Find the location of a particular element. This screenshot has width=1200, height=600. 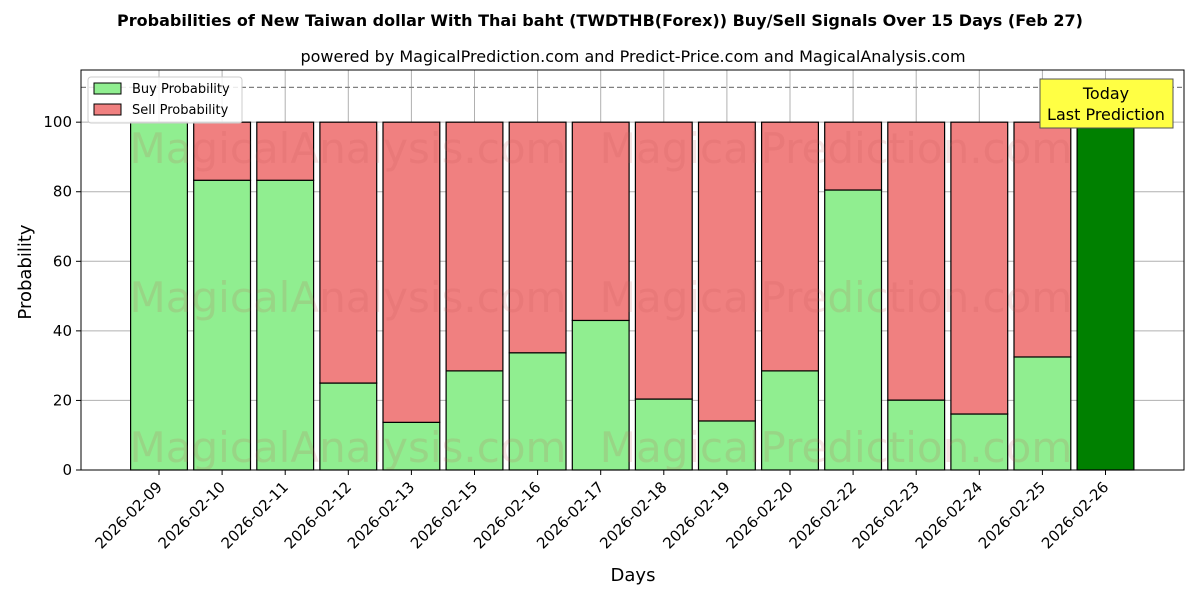

x-axis-label: Days is located at coordinates (633, 575).